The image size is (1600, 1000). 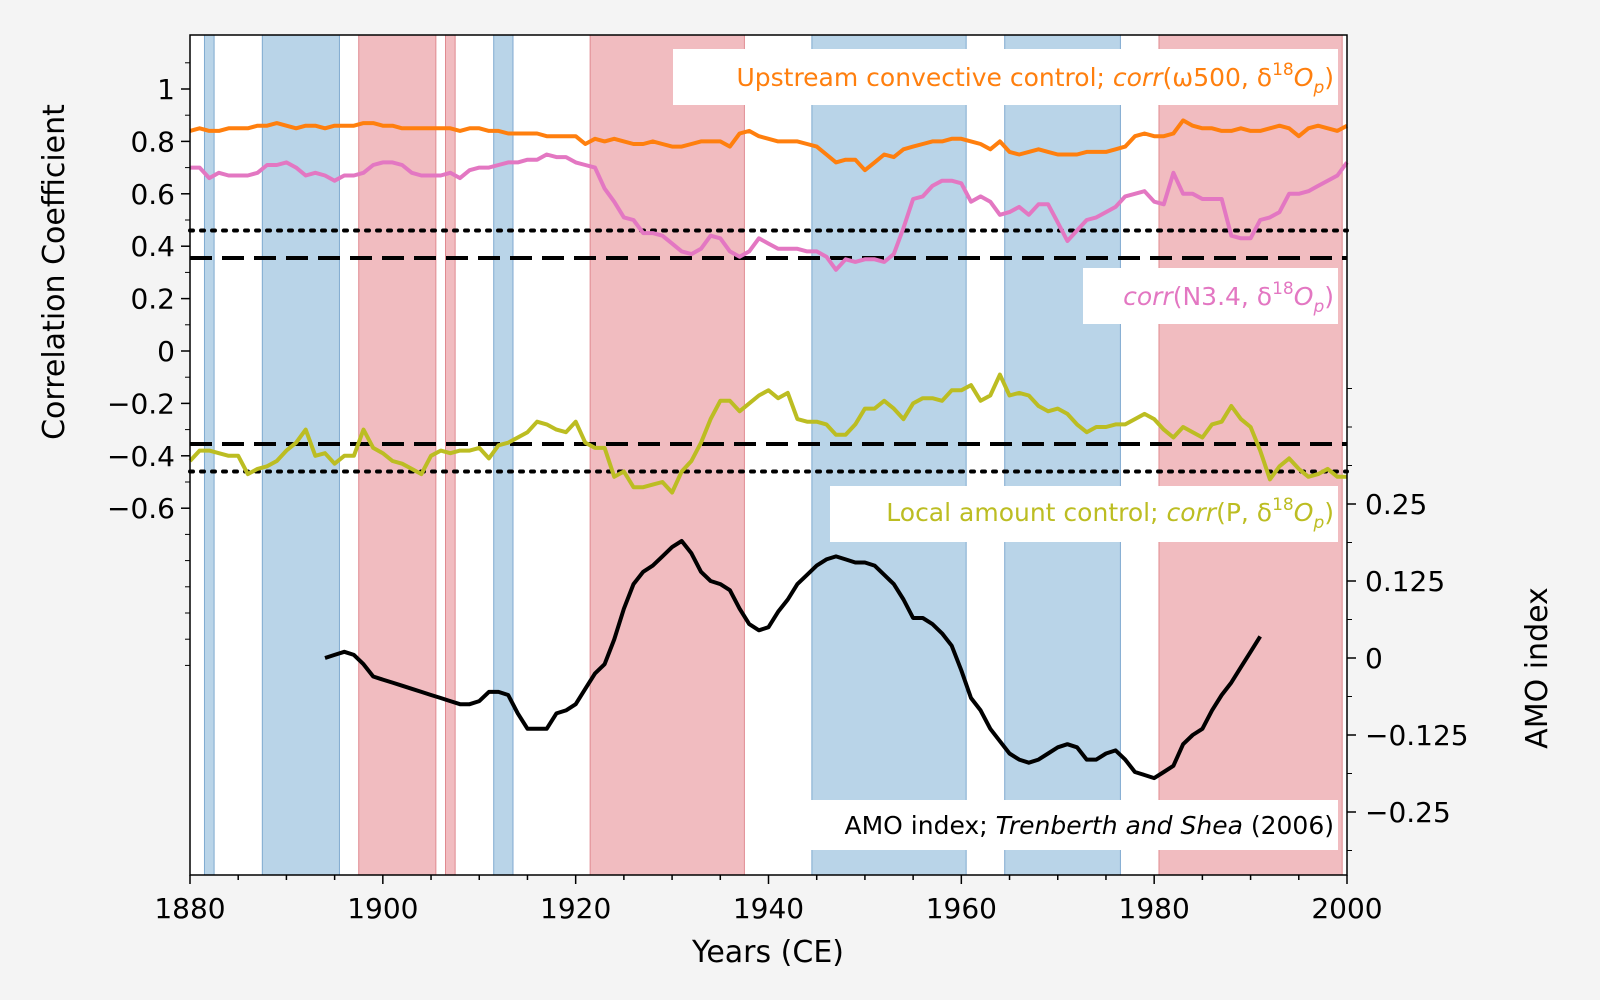 What do you see at coordinates (1244, 512) in the screenshot?
I see `annotation-rest: (P, δ` at bounding box center [1244, 512].